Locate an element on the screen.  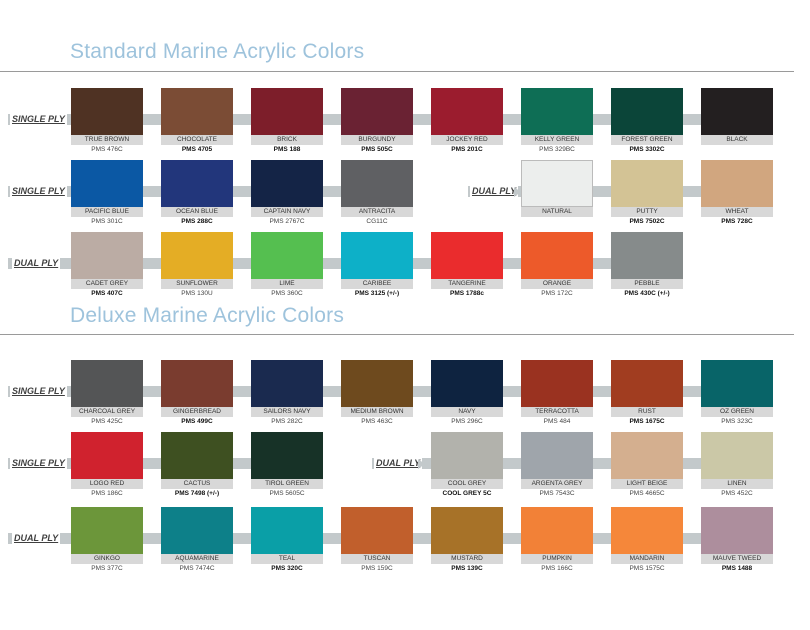
color-swatch: RUST PMS 1675C is located at coordinates (647, 393).